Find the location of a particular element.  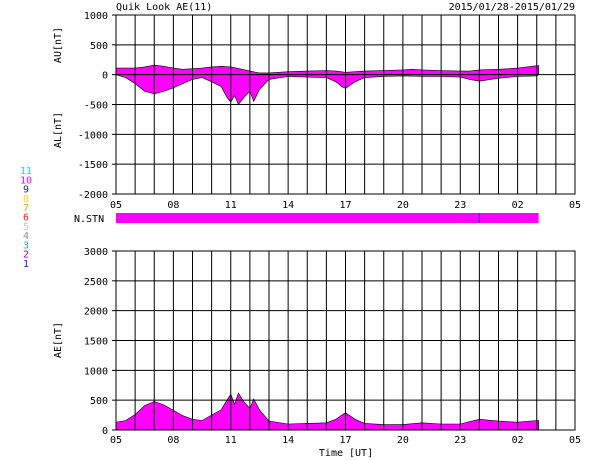

al-axis-label: AL[nT] is located at coordinates (58, 130).